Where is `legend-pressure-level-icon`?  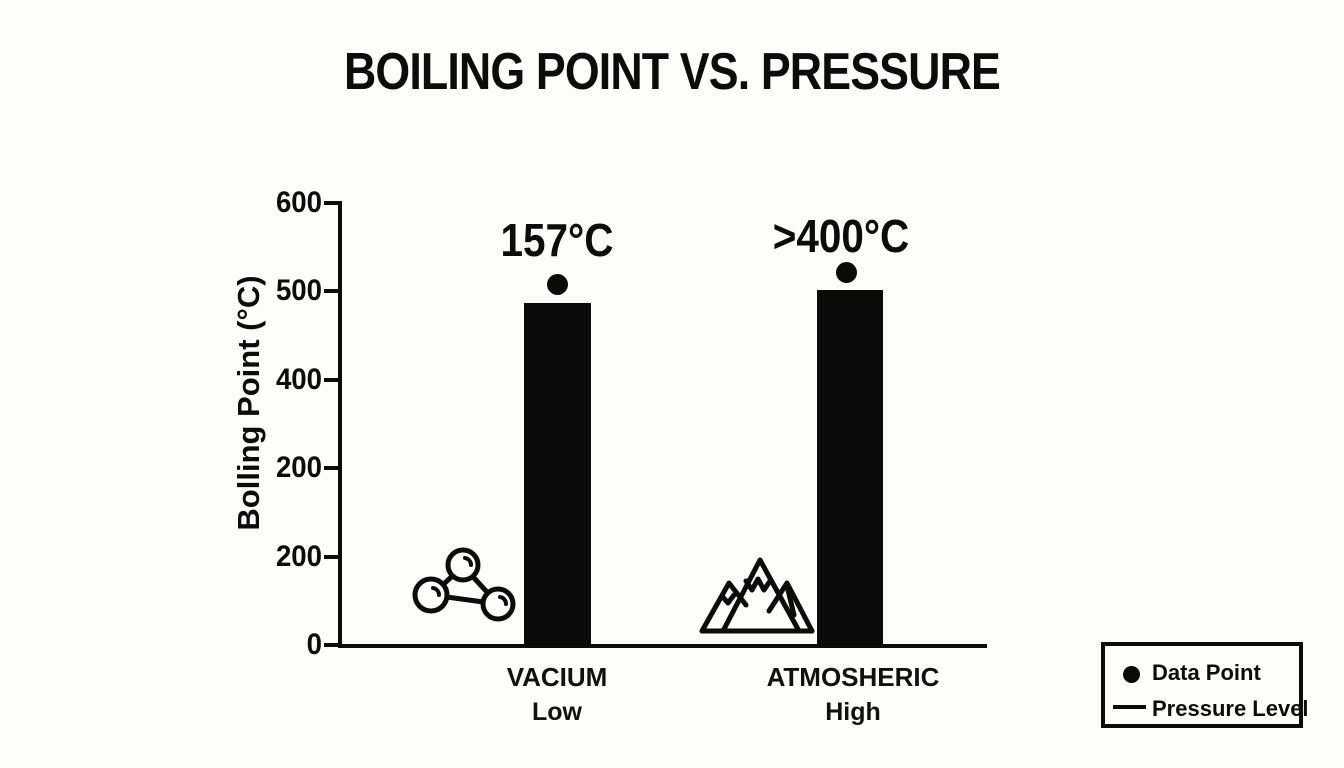 legend-pressure-level-icon is located at coordinates (1129, 707).